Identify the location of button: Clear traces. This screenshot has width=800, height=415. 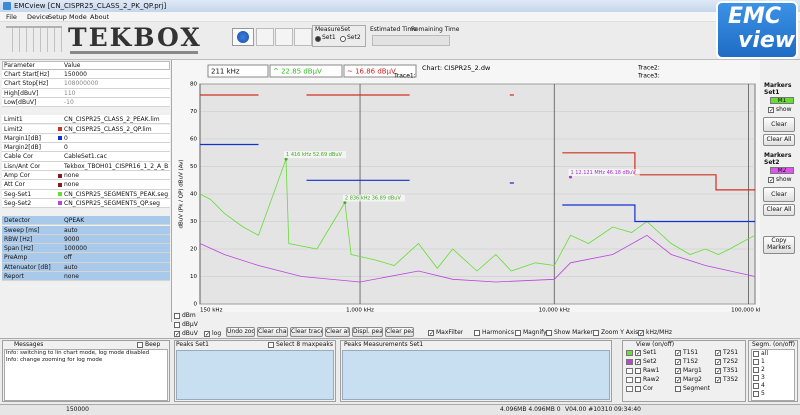
(306, 332).